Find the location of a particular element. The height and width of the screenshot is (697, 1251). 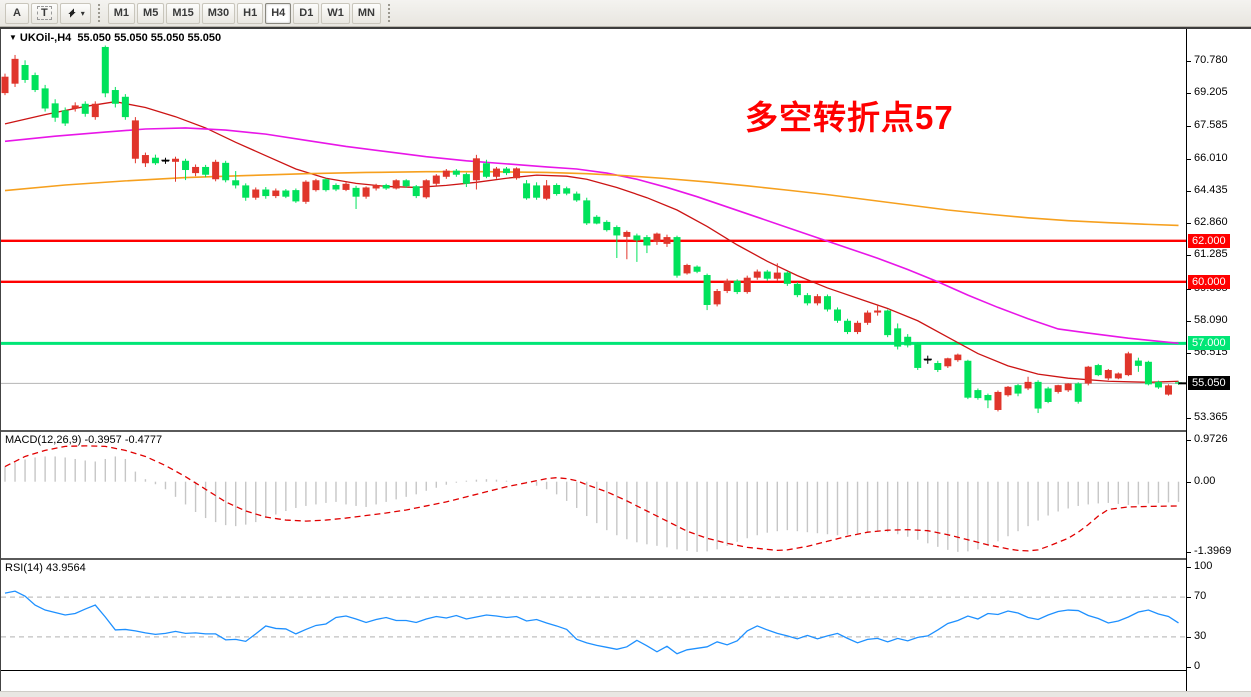

price-tick-label: 0 is located at coordinates (1197, 665).